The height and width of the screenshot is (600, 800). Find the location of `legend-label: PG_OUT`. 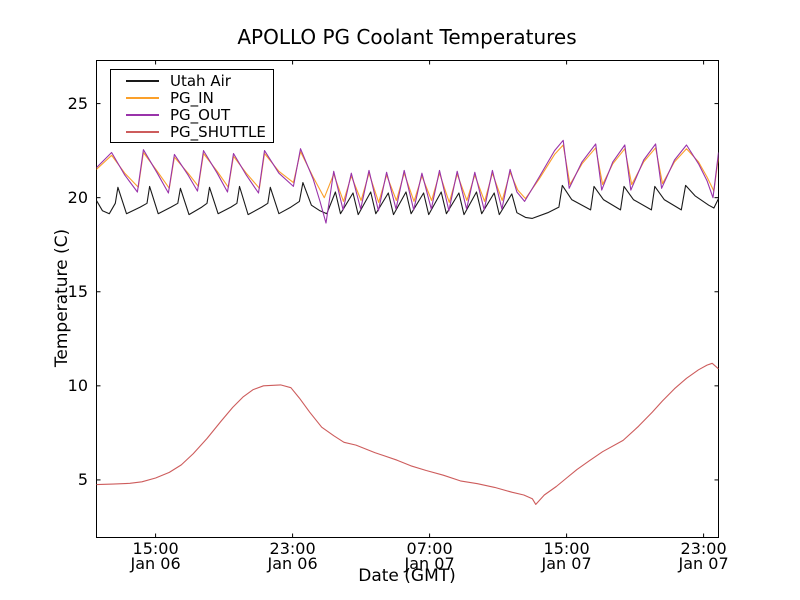

legend-label: PG_OUT is located at coordinates (200, 114).